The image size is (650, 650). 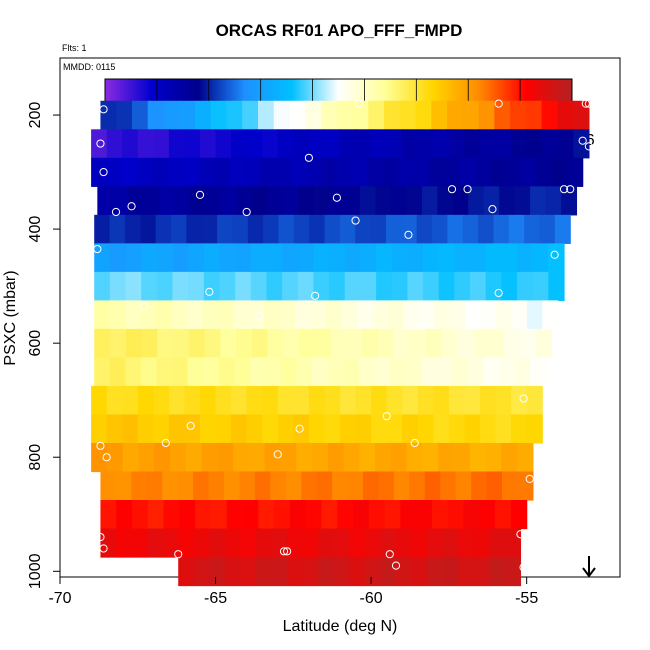 What do you see at coordinates (35, 343) in the screenshot?
I see `y-tick-label: 600` at bounding box center [35, 343].